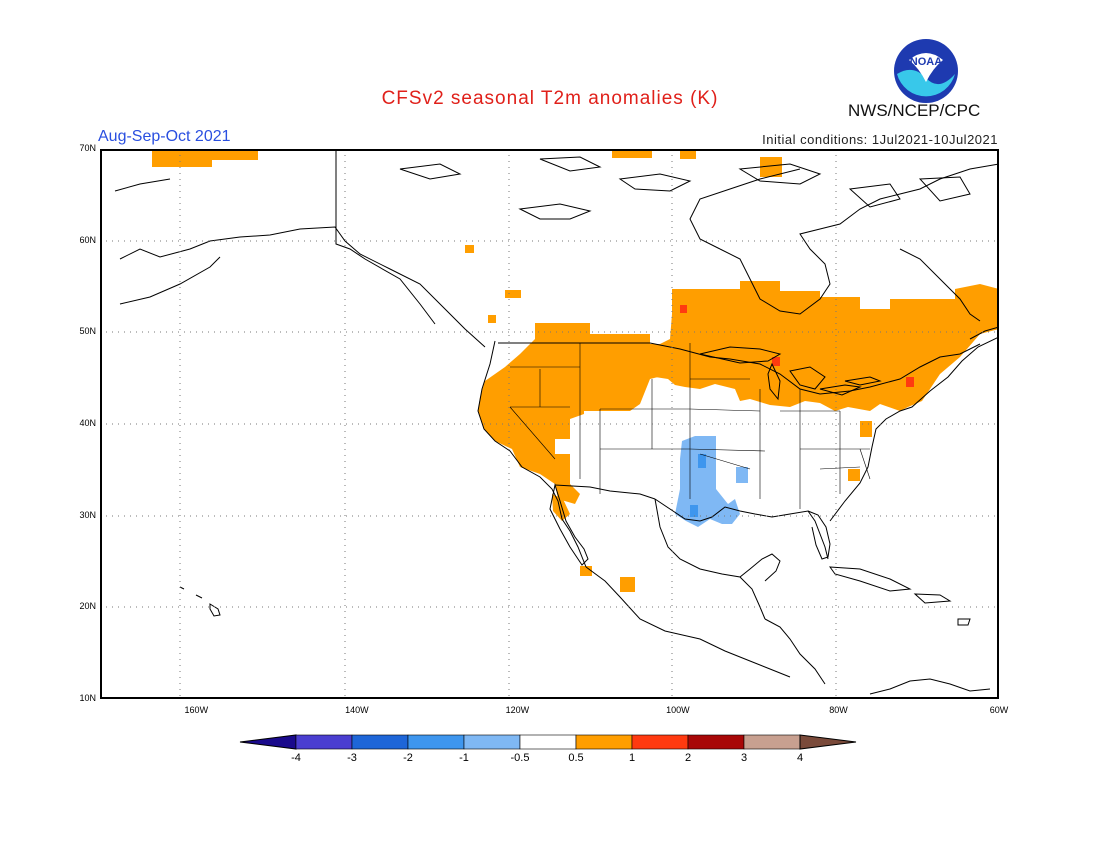  I want to click on initial-conditions-label: Initial conditions: 1Jul2021-10Jul2021, so click(880, 139).